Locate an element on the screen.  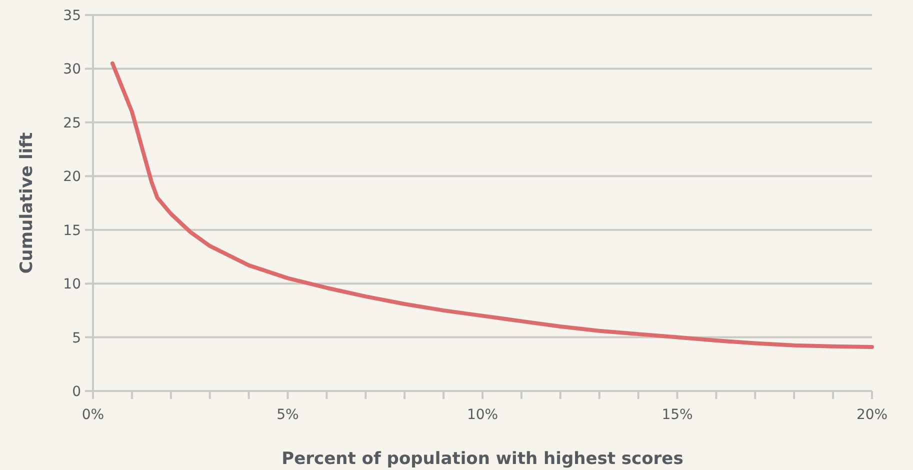
y-axis-title: Cumulative lift is located at coordinates (27, 203).